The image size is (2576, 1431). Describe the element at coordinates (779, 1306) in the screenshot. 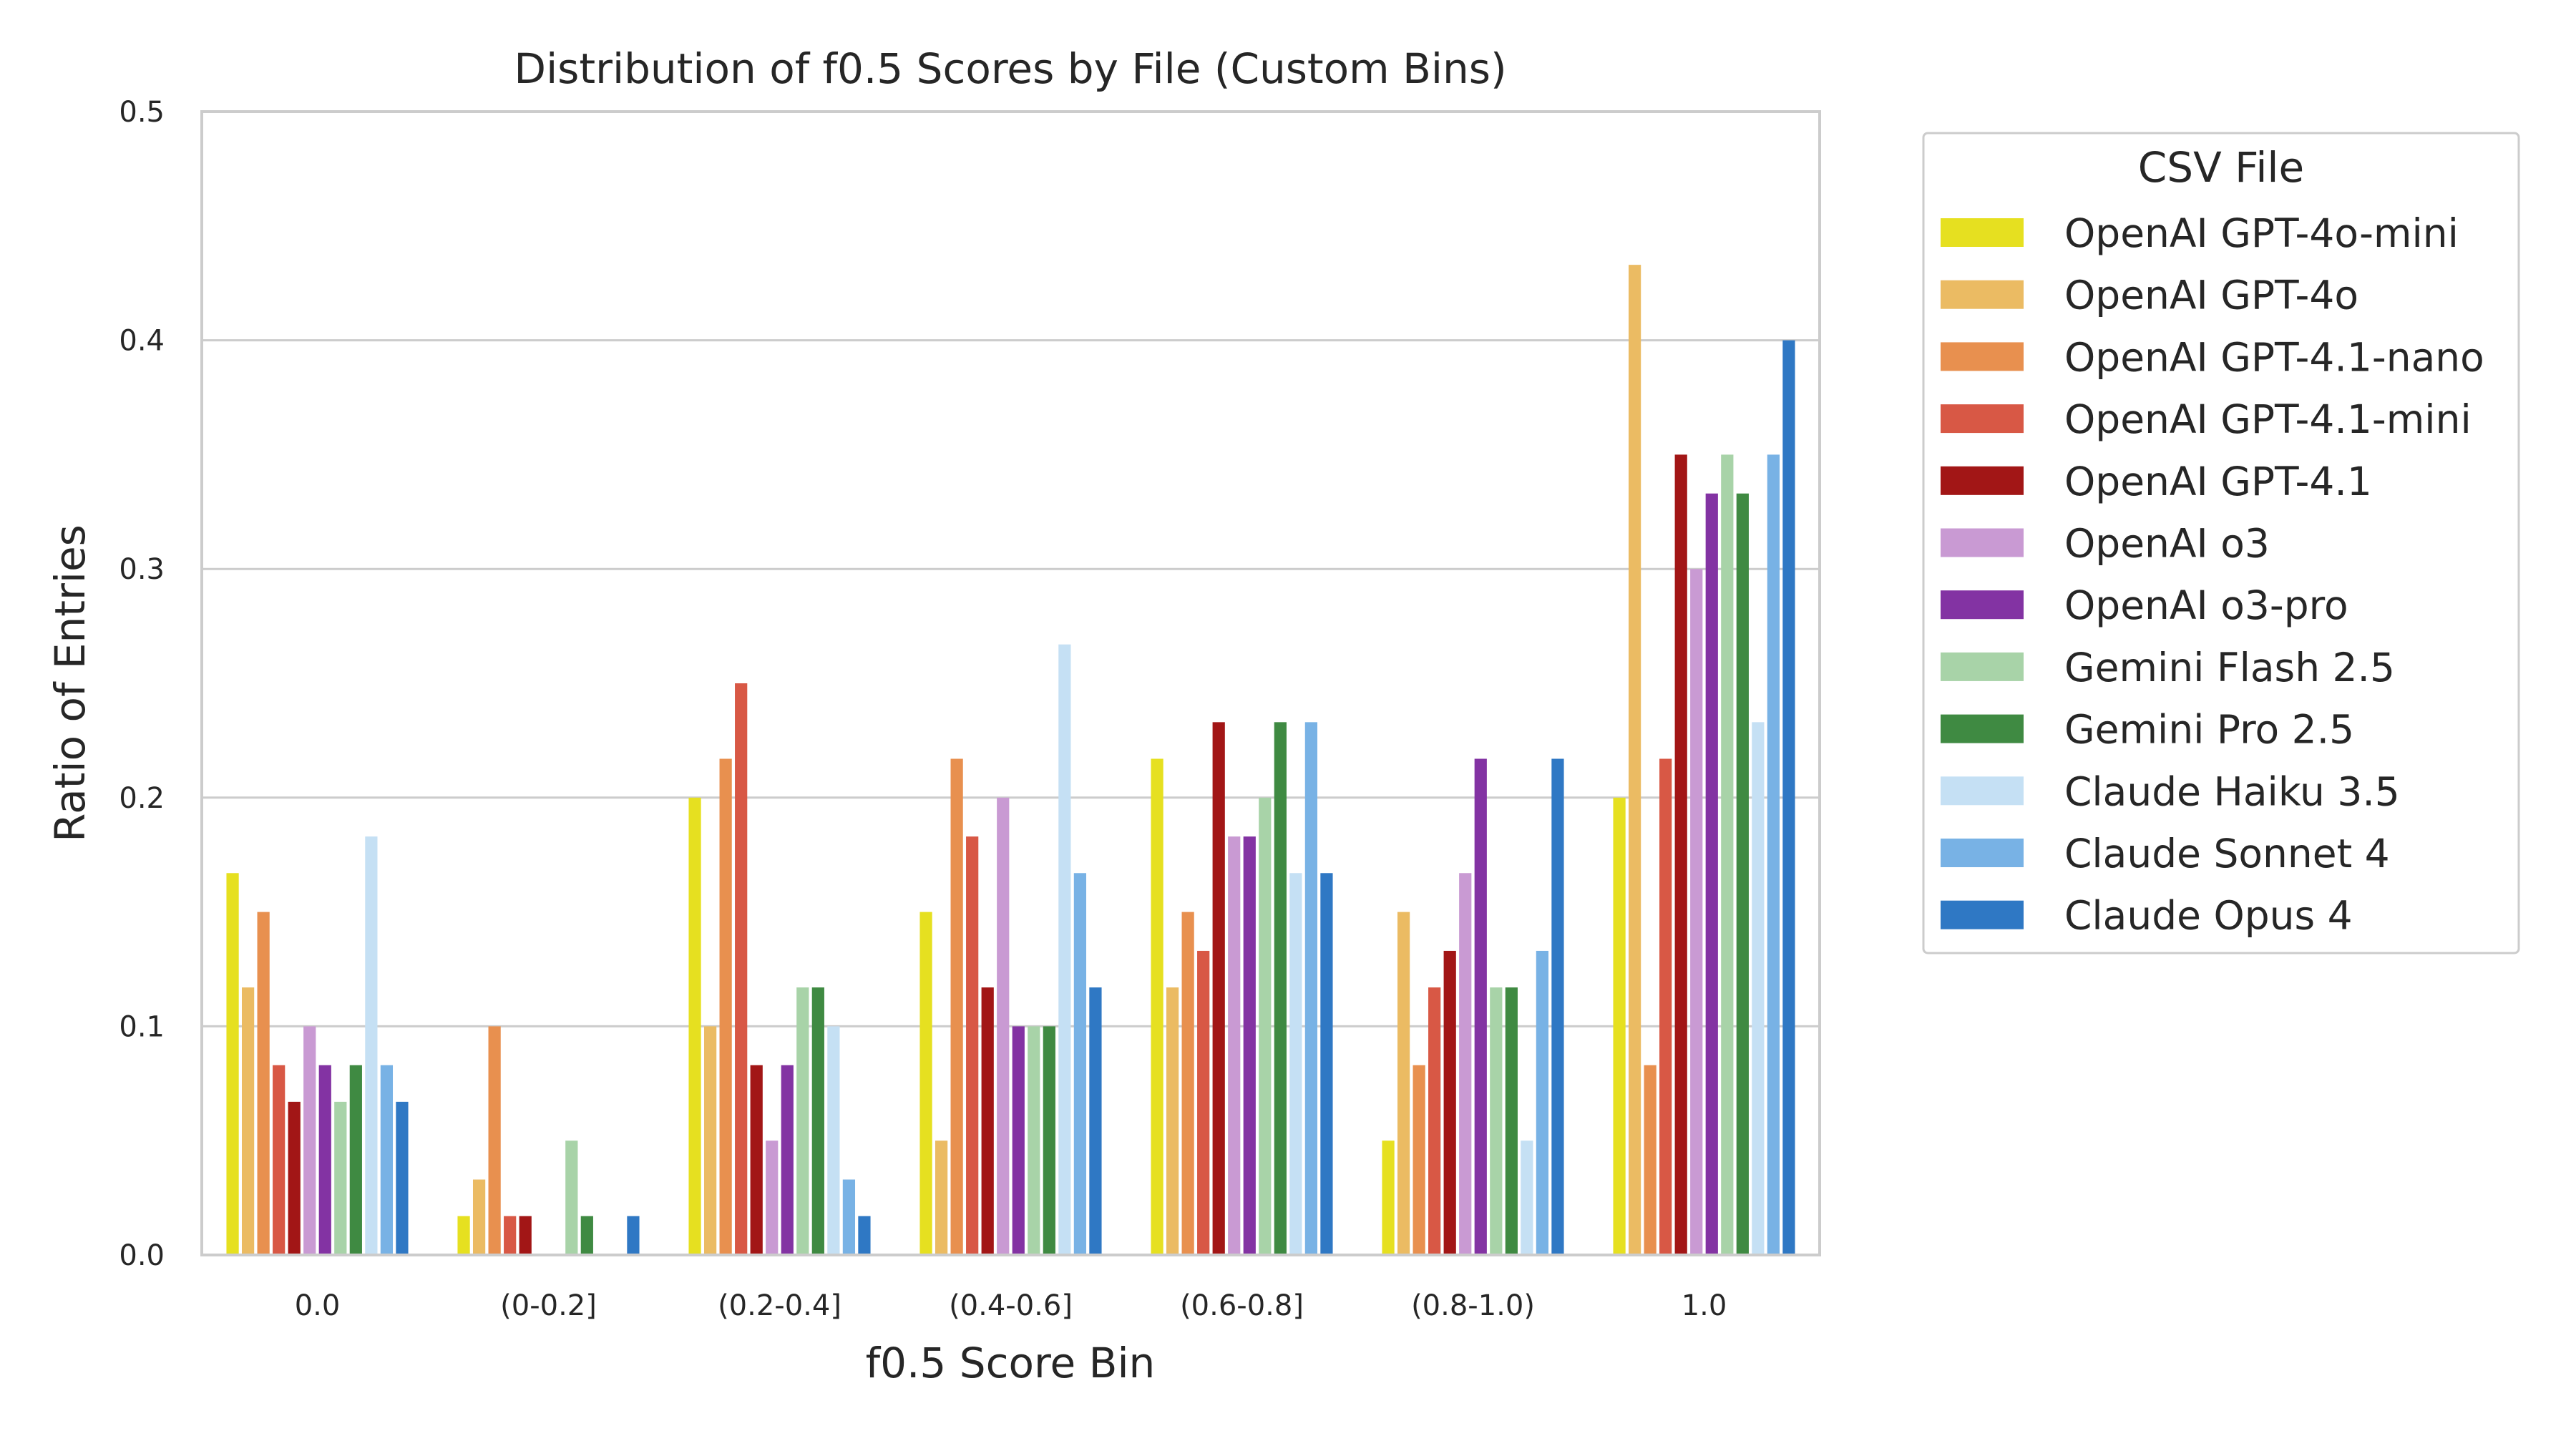

I see `x-tick-label: (0.2-0.4]` at that location.